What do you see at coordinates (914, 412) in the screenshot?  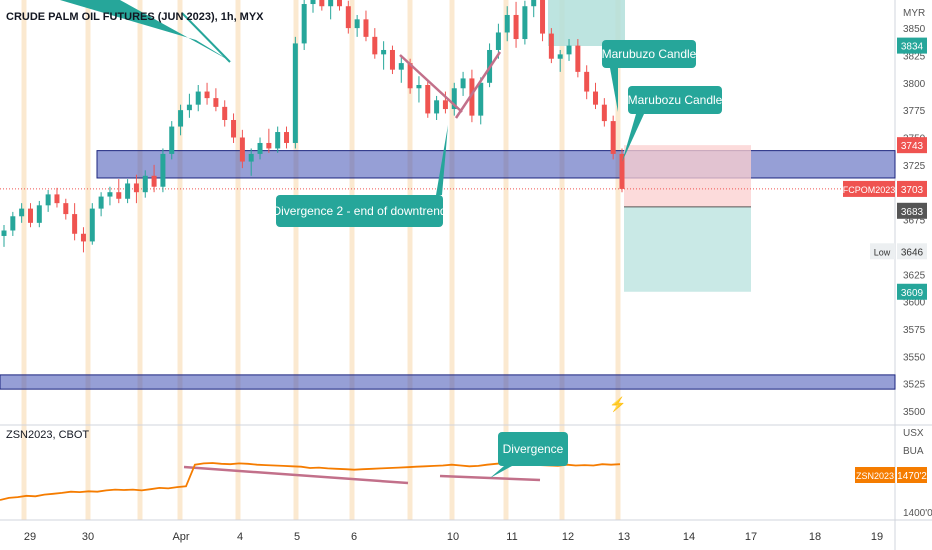 I see `price-tick: 3500` at bounding box center [914, 412].